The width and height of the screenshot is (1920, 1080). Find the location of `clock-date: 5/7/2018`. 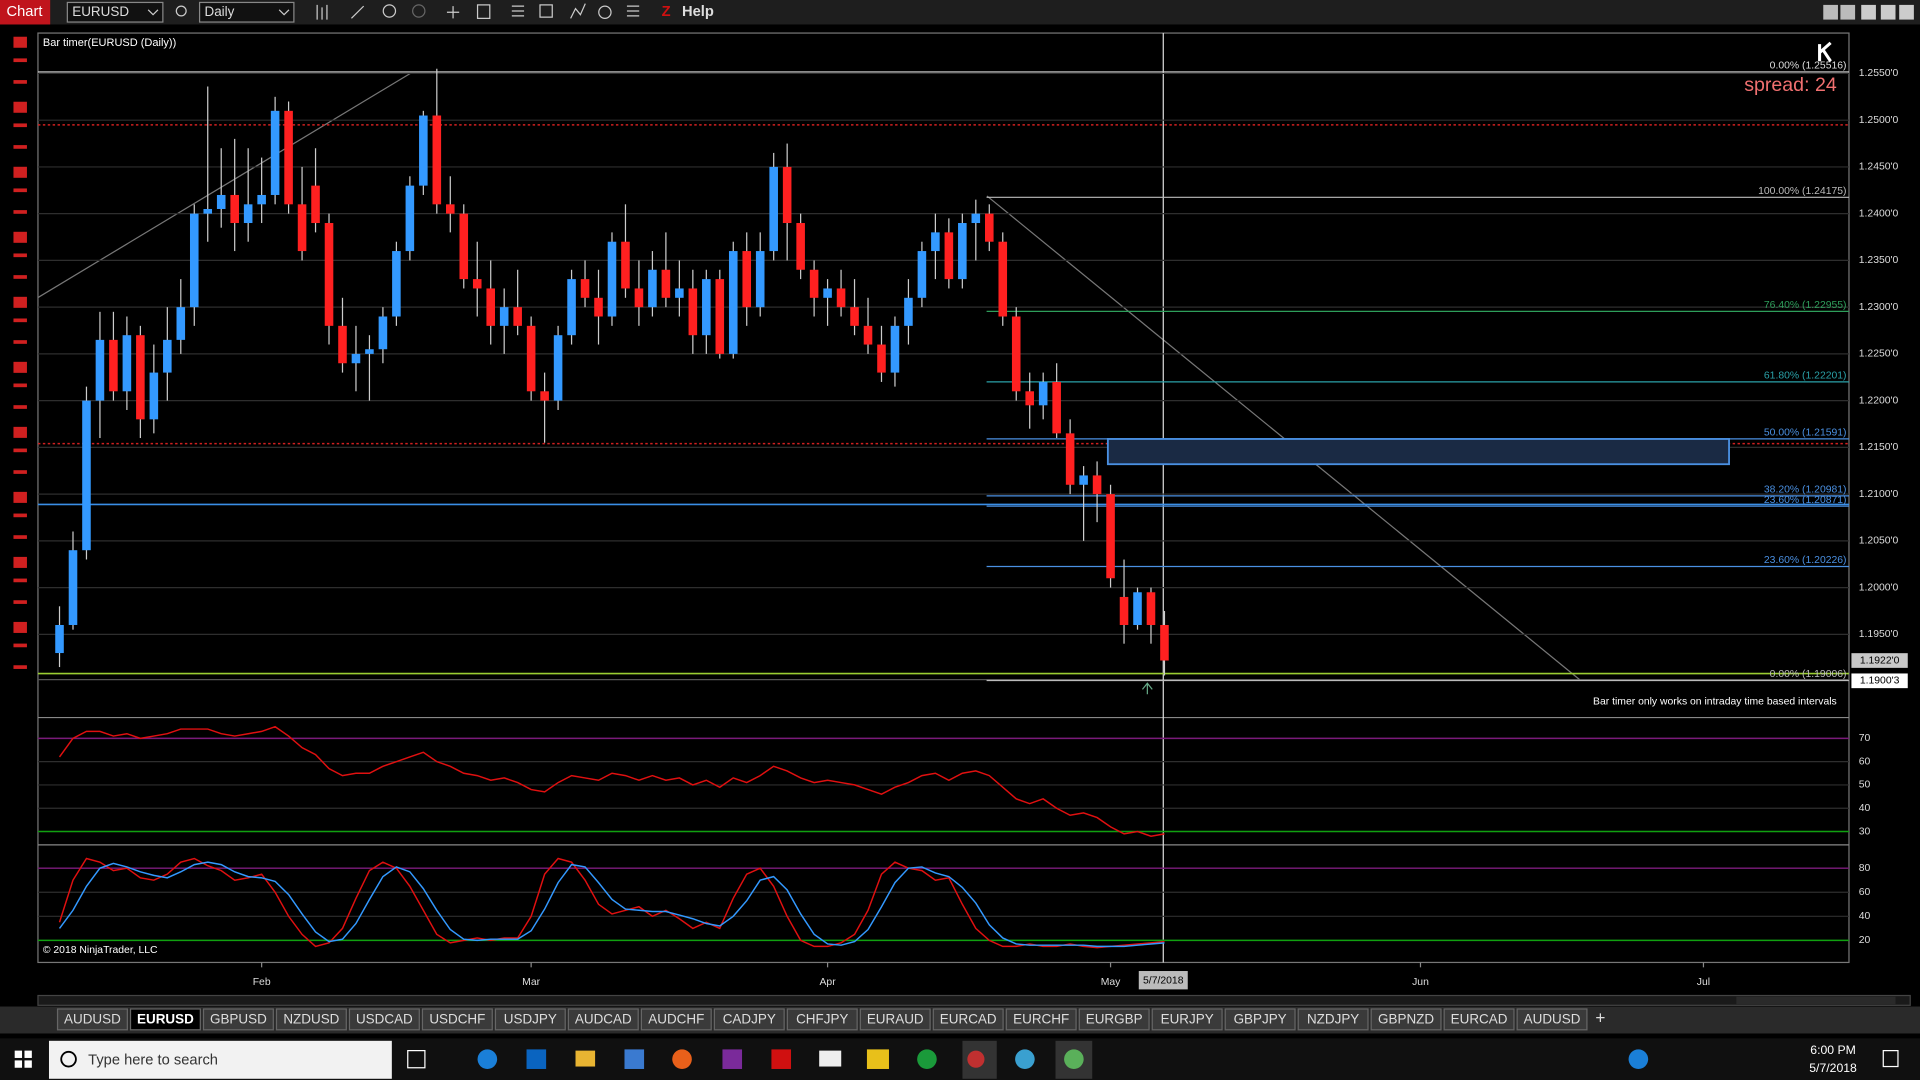

clock-date: 5/7/2018 is located at coordinates (1833, 1068).